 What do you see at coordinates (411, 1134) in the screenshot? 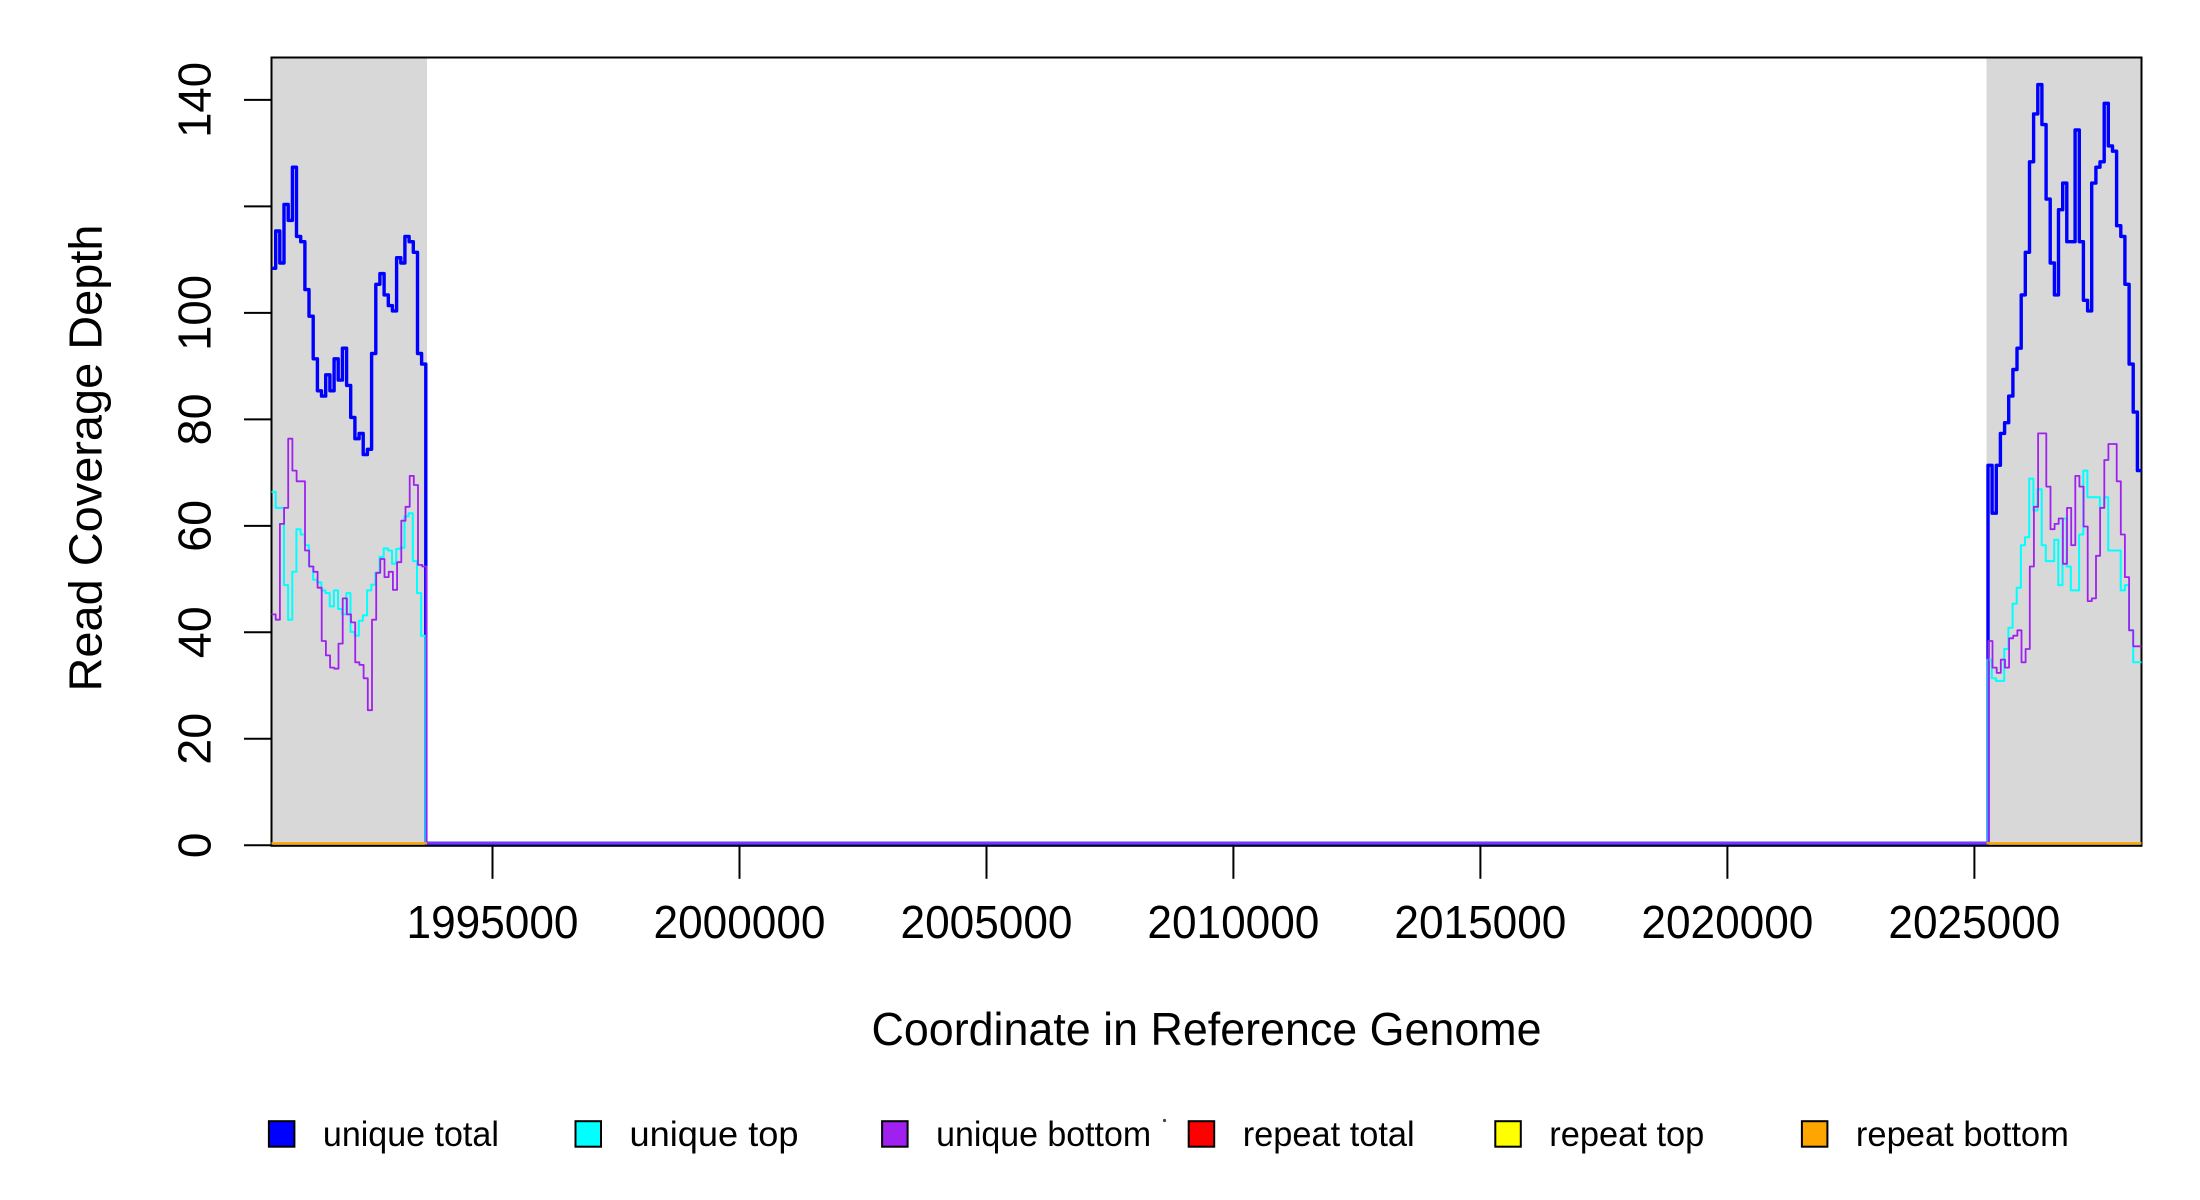
I see `svg-text: unique total` at bounding box center [411, 1134].